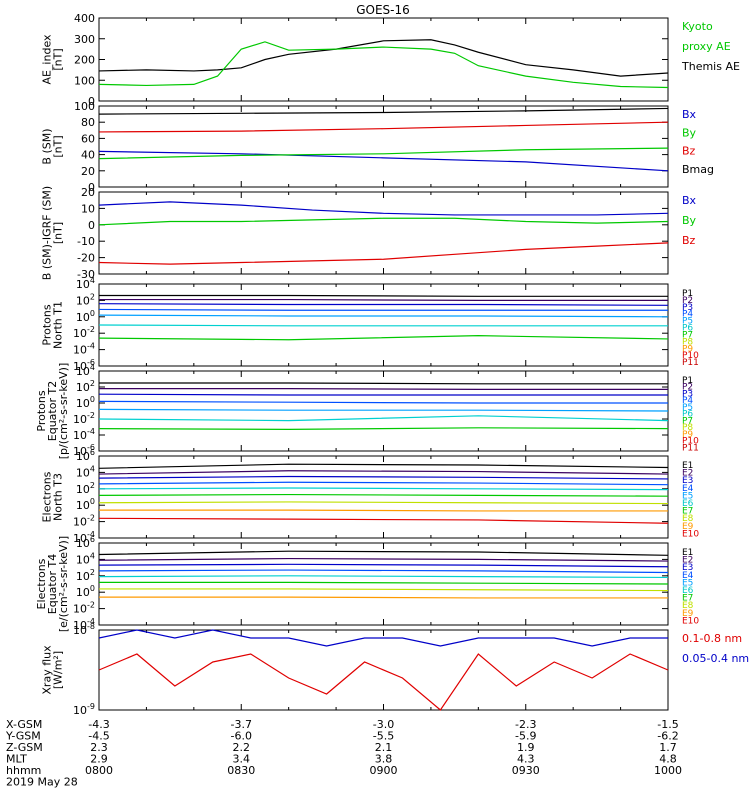 The width and height of the screenshot is (750, 800). What do you see at coordinates (58, 59) in the screenshot?
I see `y-axis-label: [nT]` at bounding box center [58, 59].